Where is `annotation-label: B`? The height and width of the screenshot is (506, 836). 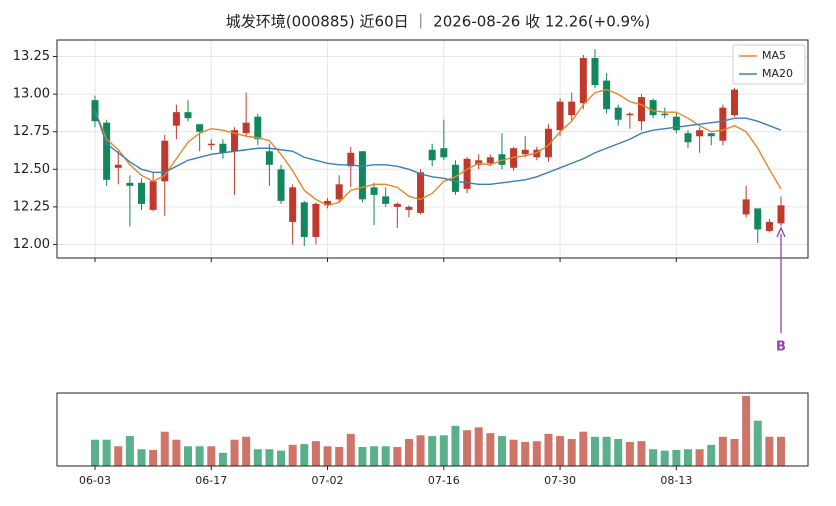
annotation-label: B is located at coordinates (781, 347).